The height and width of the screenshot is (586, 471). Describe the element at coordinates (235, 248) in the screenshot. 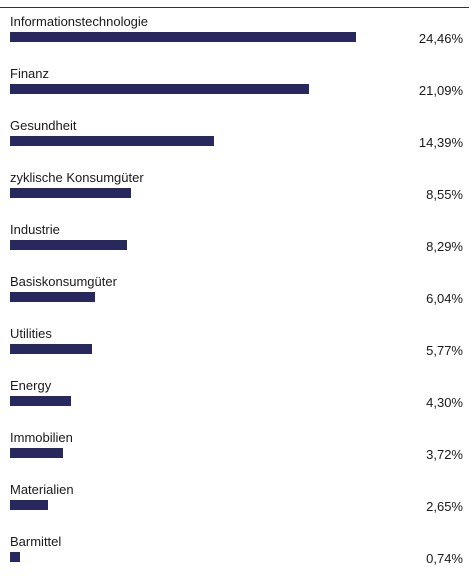

I see `bar-row: Industrie 8,29%` at that location.